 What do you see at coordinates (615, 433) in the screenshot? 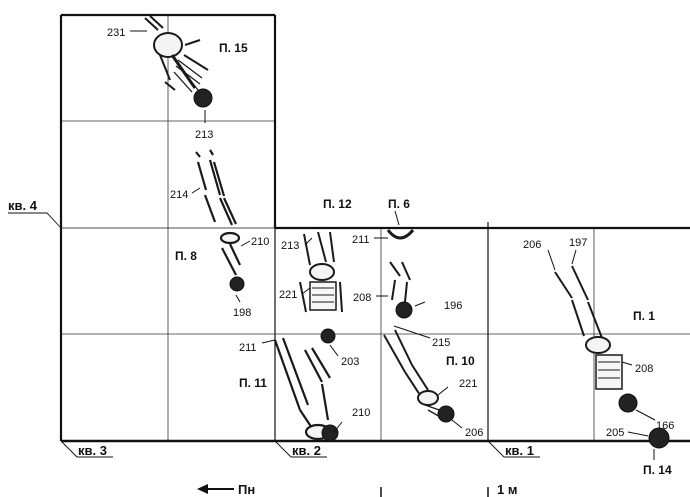
I see `depth-label: 205` at bounding box center [615, 433].